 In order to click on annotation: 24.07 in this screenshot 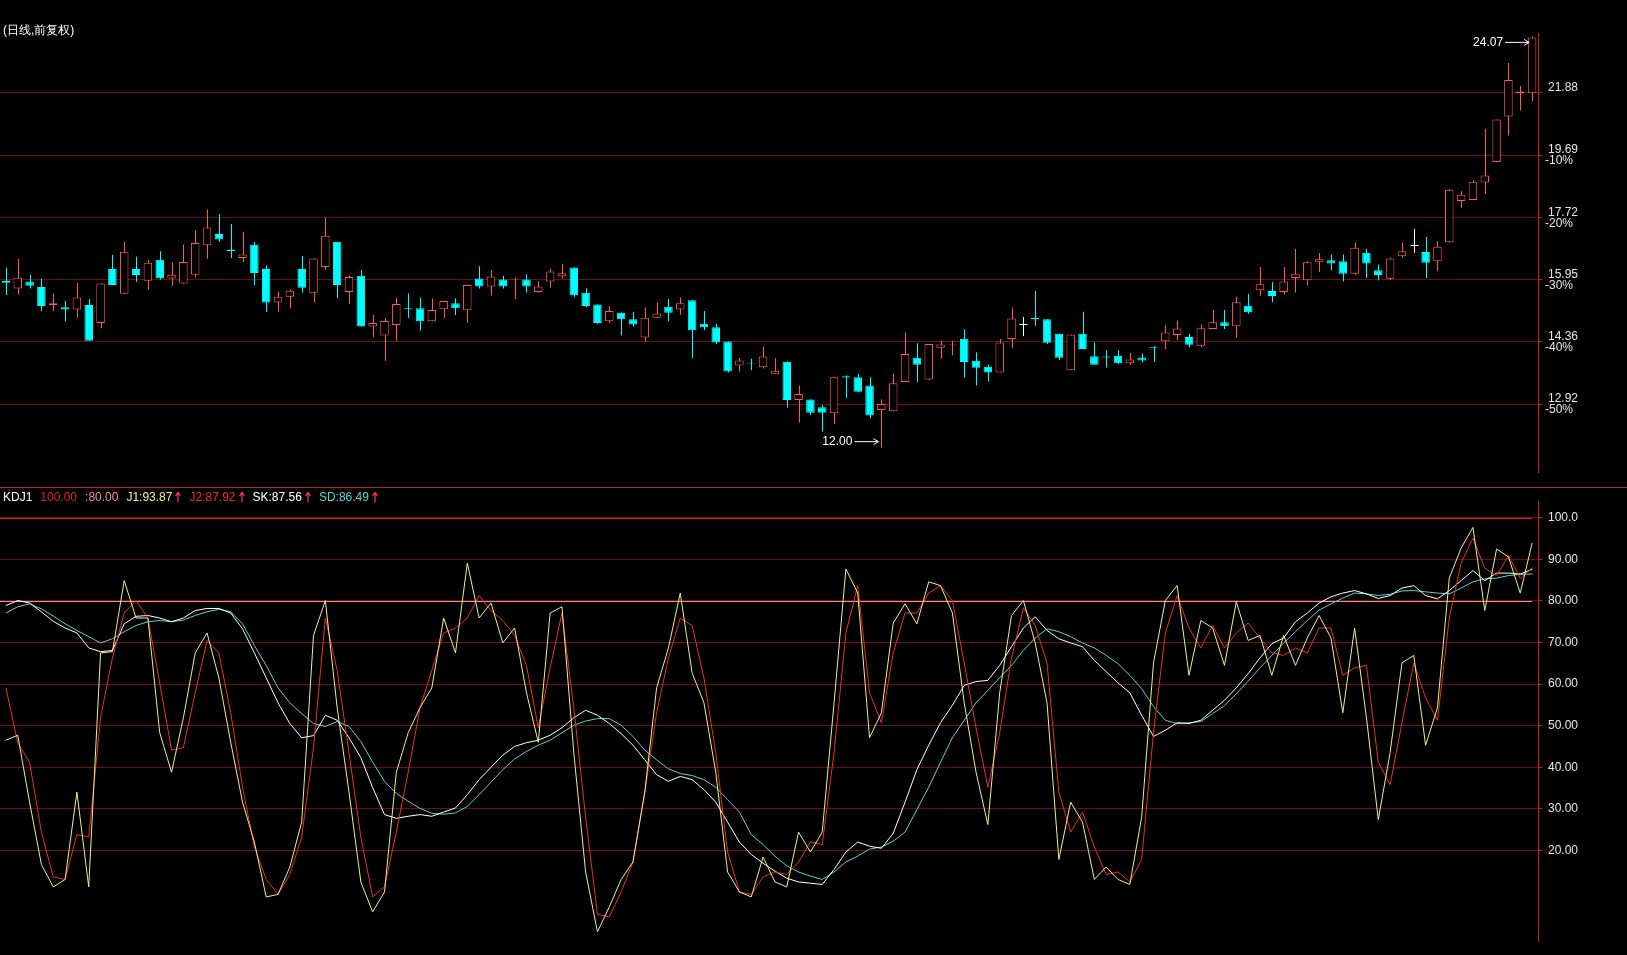, I will do `click(1488, 41)`.